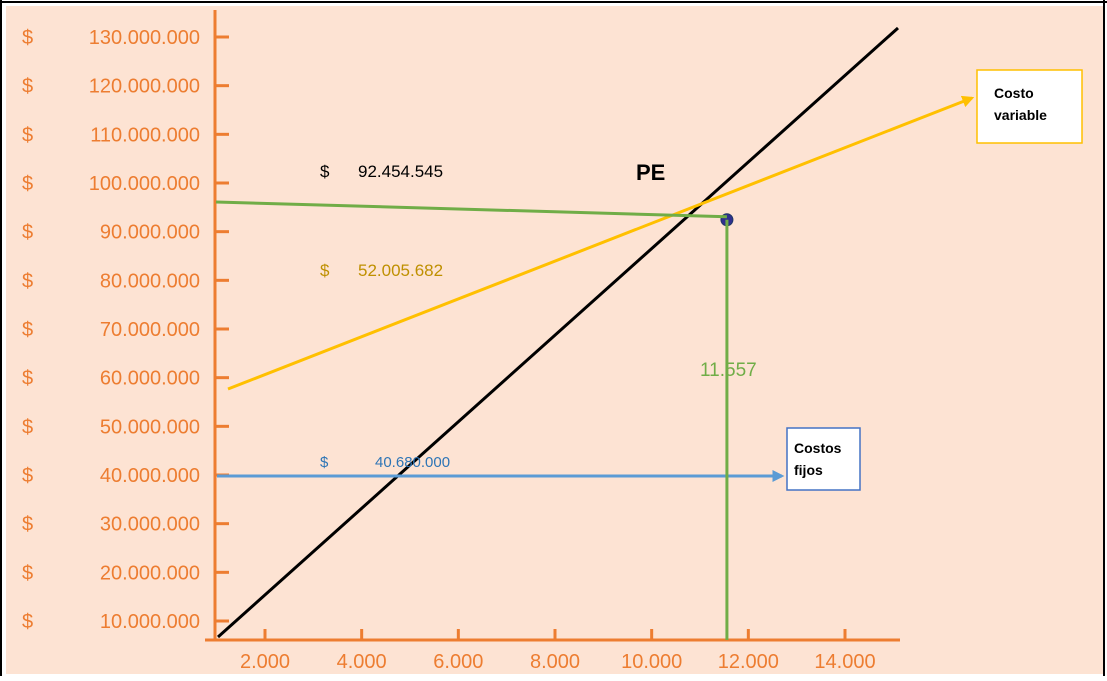  I want to click on legend-costo-variable-line2: variable, so click(1020, 115).